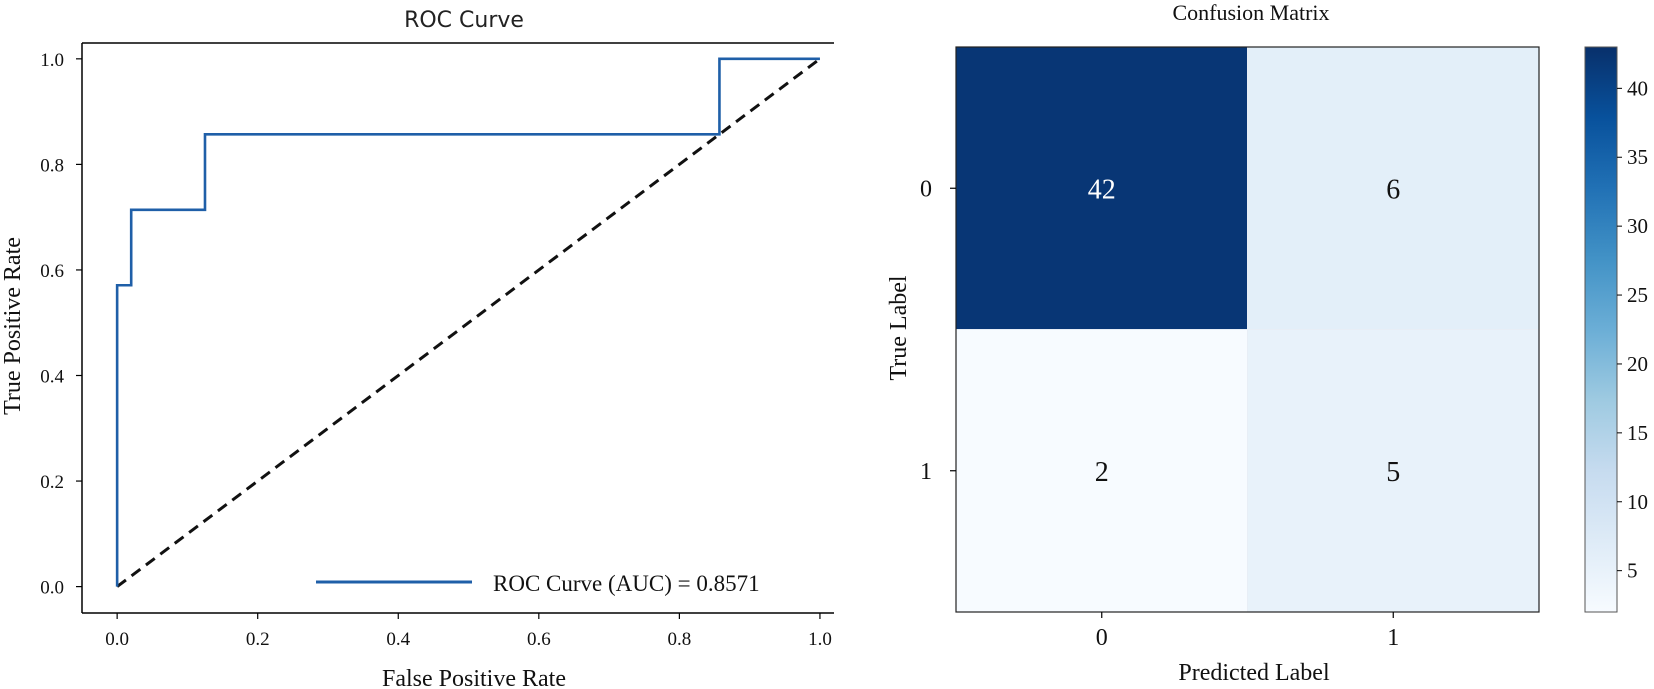  I want to click on cm-cell-value: 42, so click(1102, 189).